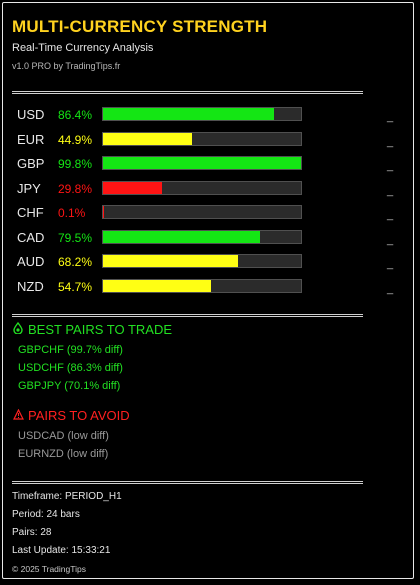 Image resolution: width=420 pixels, height=585 pixels. Describe the element at coordinates (61, 550) in the screenshot. I see `last-update-label: Last Update: 15:33:21` at that location.